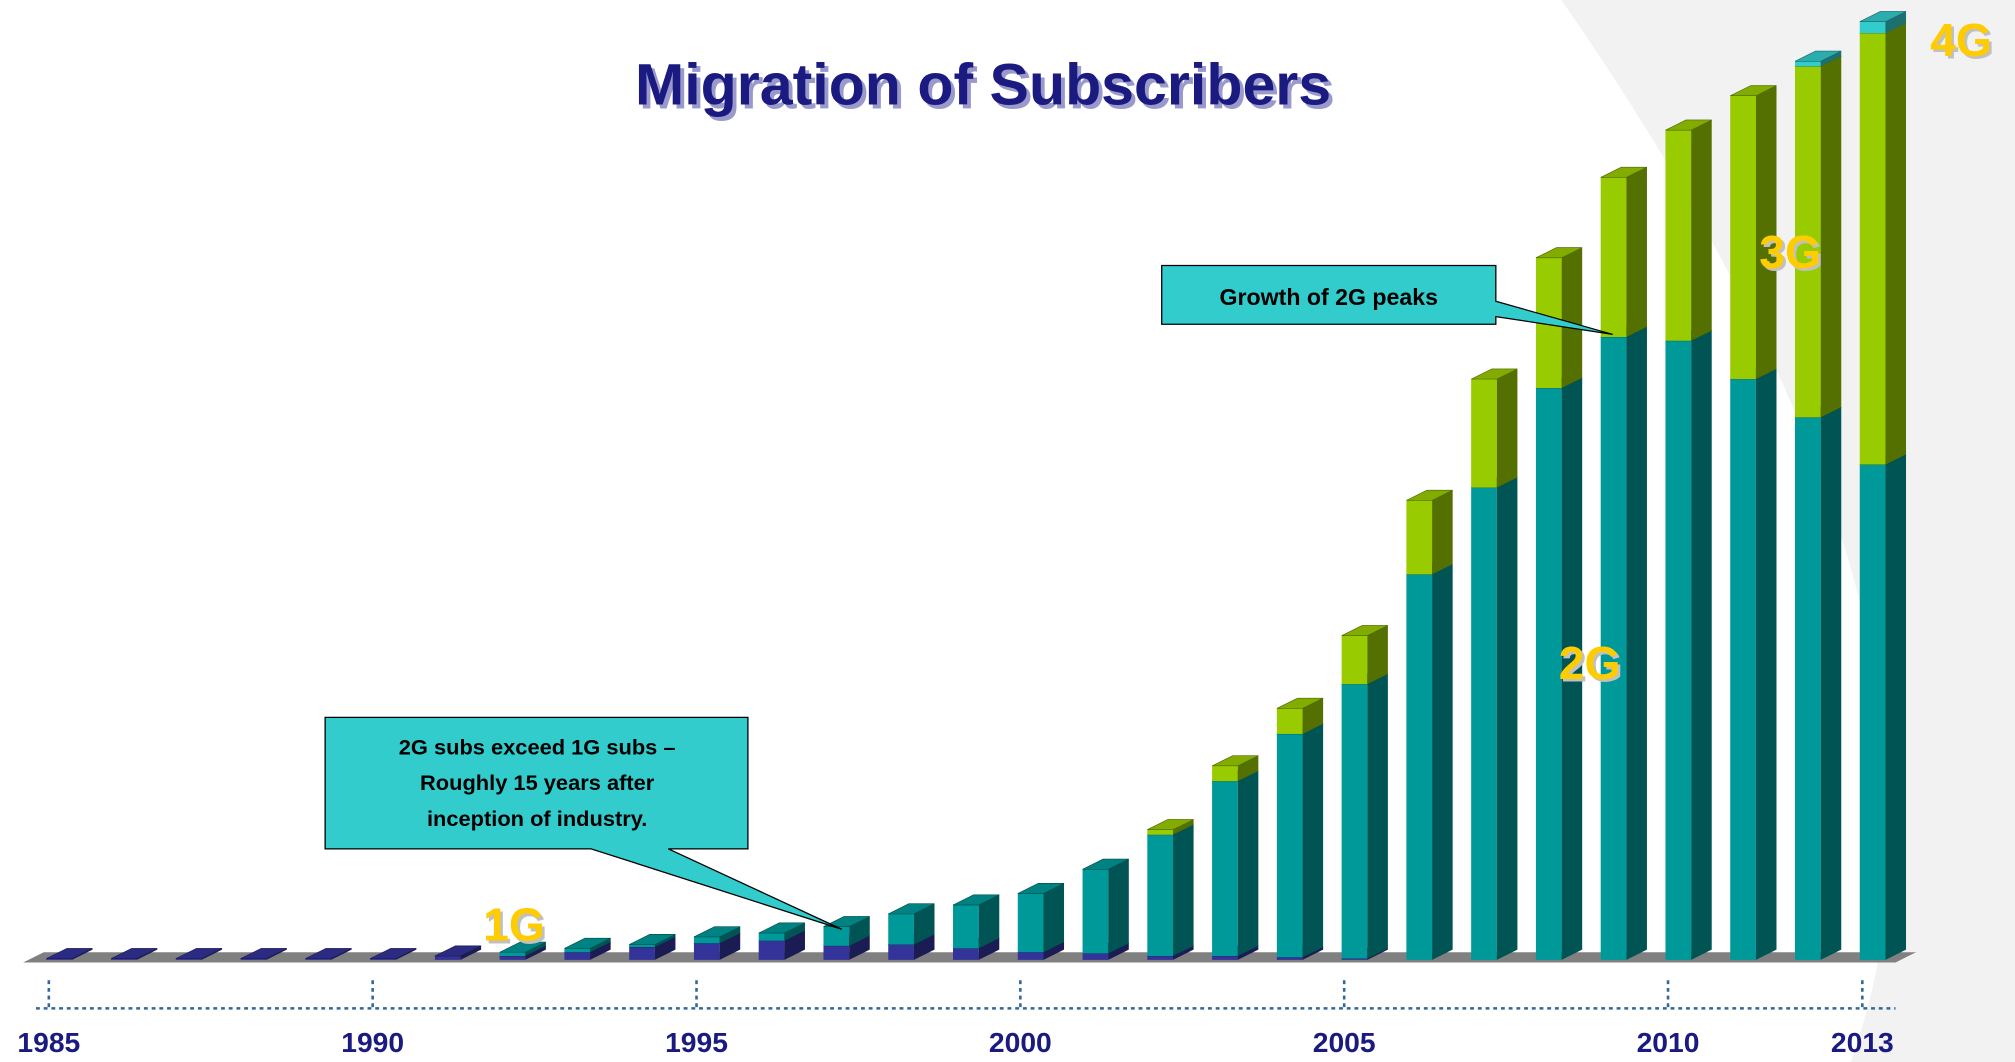 This screenshot has width=2015, height=1062. I want to click on series-label: 2G, so click(1590, 663).